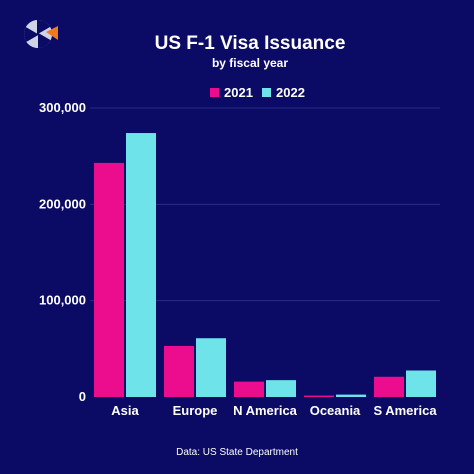  I want to click on y-tick-label: 200,000, so click(62, 203).